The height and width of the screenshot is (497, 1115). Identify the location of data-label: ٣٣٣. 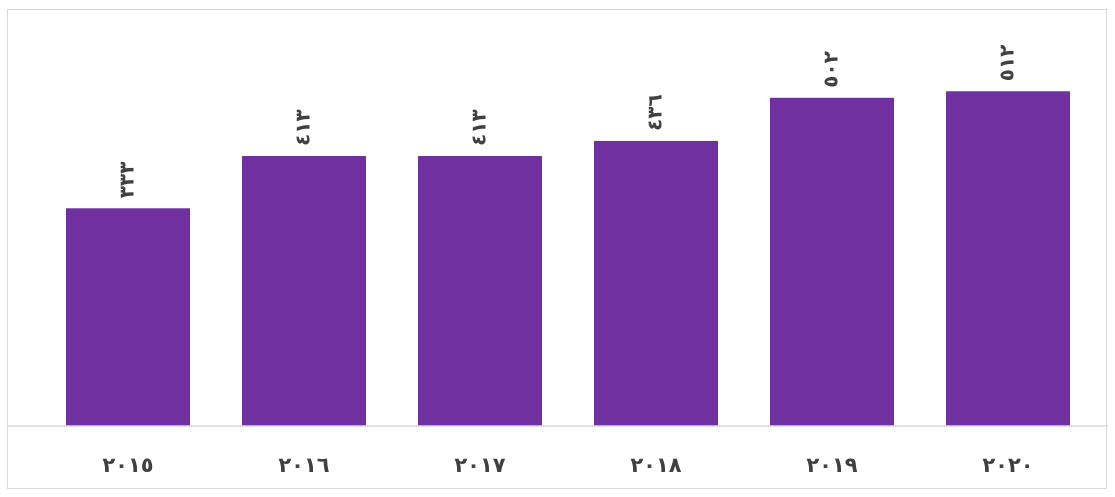
(127, 180).